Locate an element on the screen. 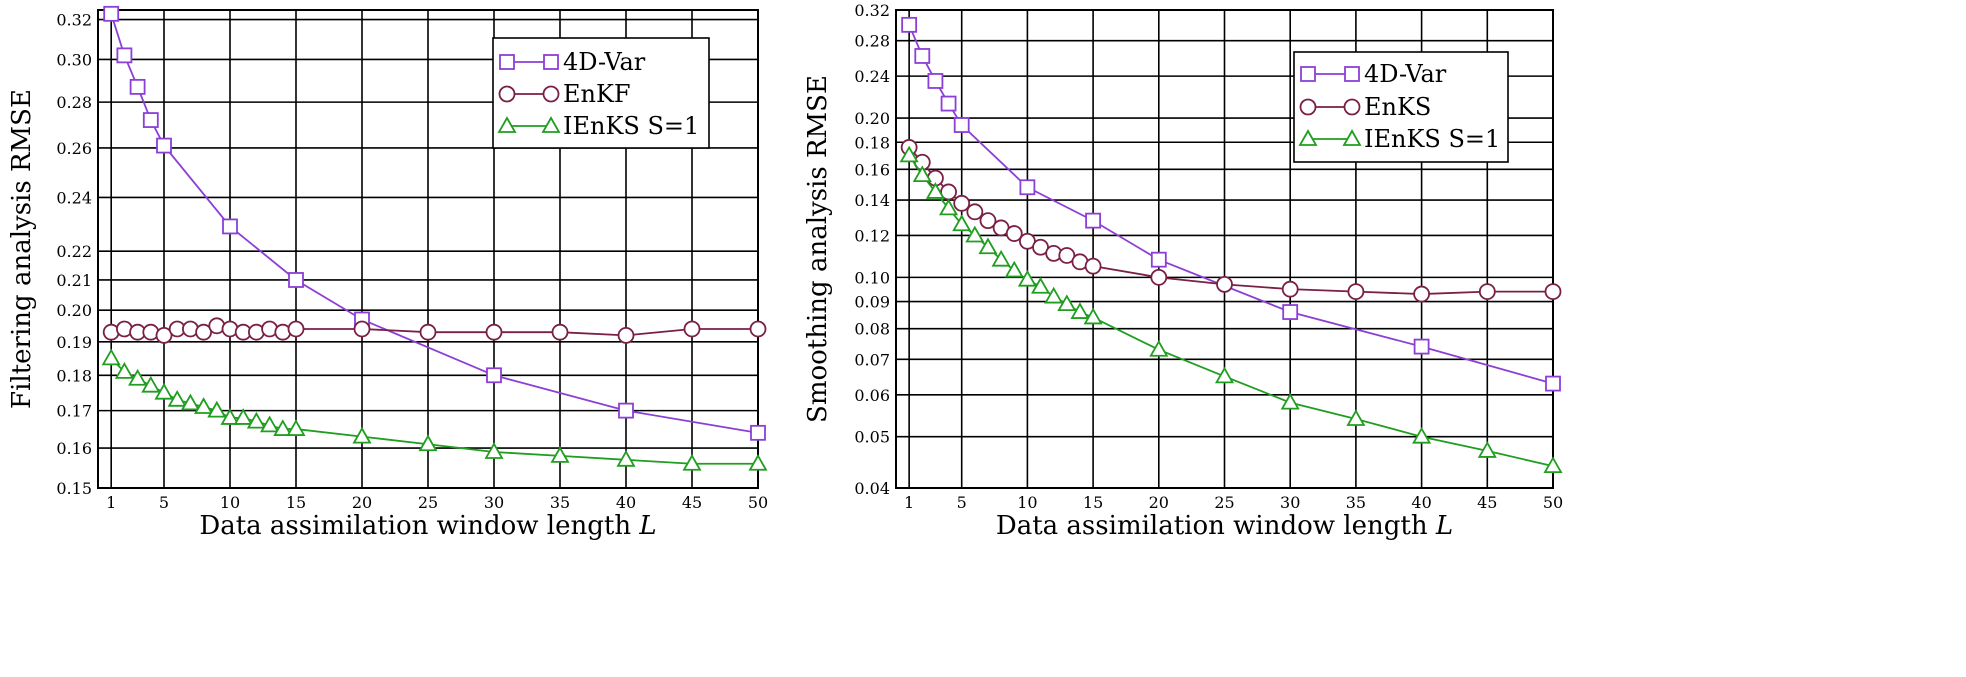 The width and height of the screenshot is (1966, 677). legend-label: IEnKS S=1 is located at coordinates (631, 126).